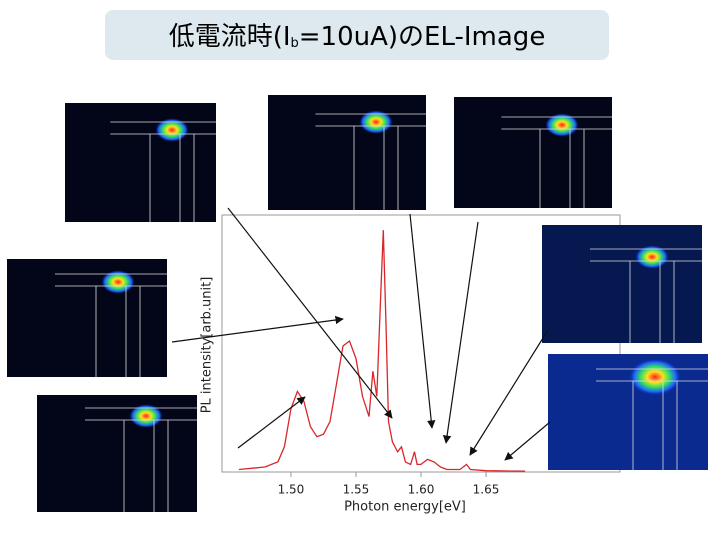  I want to click on title-part: =10uA)のEL-Image, so click(422, 37).